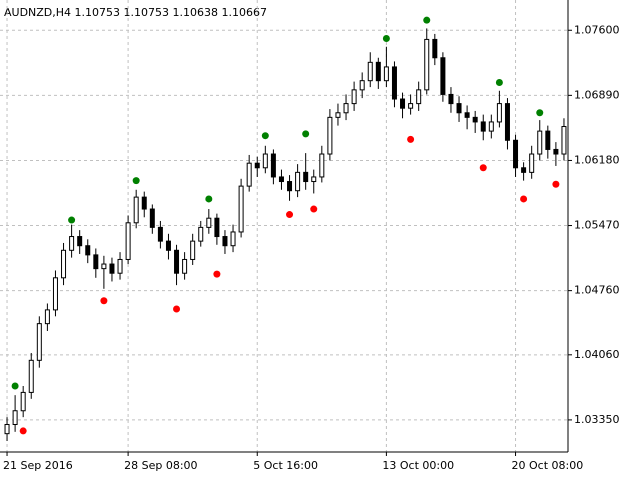 This screenshot has height=480, width=640. Describe the element at coordinates (597, 159) in the screenshot. I see `y-tick-label: 1.06180` at that location.